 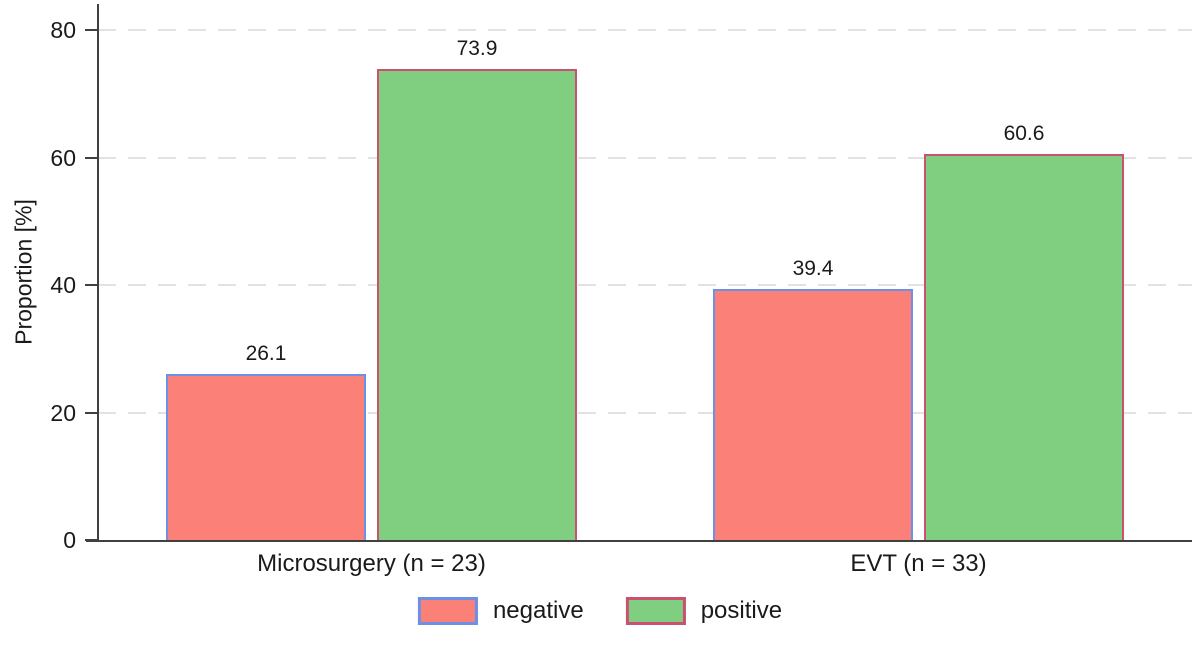 I want to click on value-label-positive-group2: 60.6, so click(x=1024, y=133).